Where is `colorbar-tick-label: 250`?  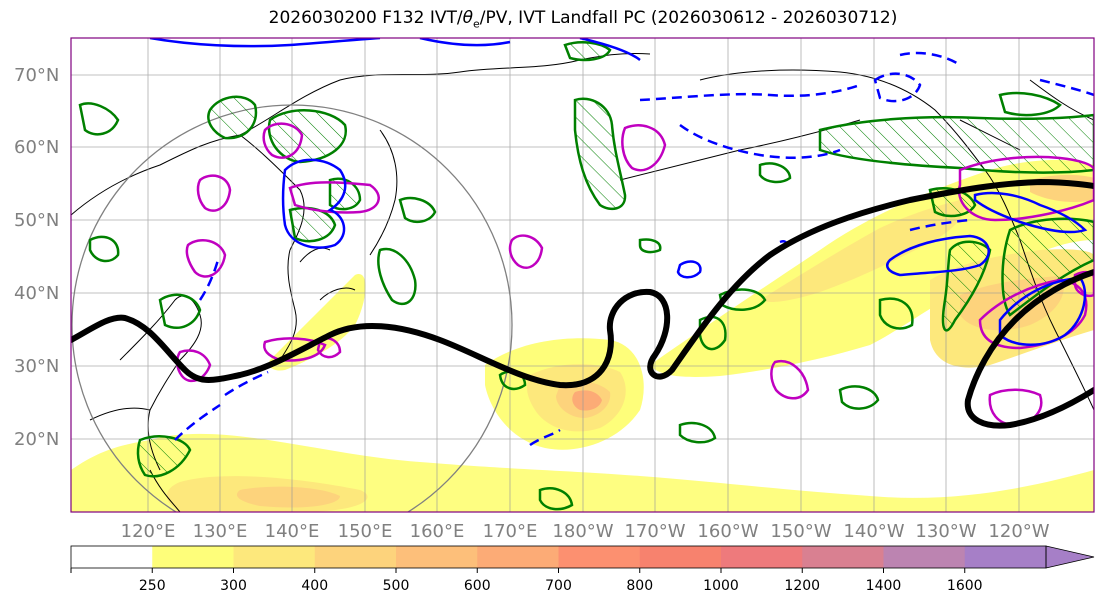 colorbar-tick-label: 250 is located at coordinates (152, 586).